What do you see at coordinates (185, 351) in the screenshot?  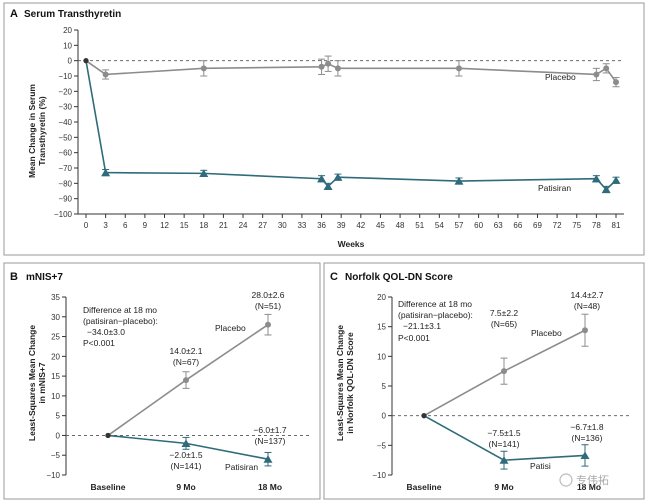 I see `data-label: 14.0±2.1` at bounding box center [185, 351].